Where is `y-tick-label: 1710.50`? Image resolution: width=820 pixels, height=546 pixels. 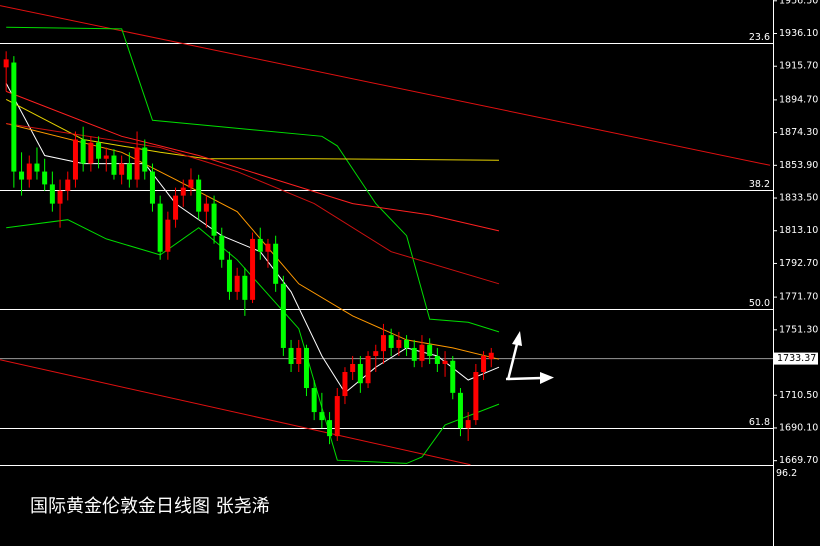 y-tick-label: 1710.50 is located at coordinates (798, 395).